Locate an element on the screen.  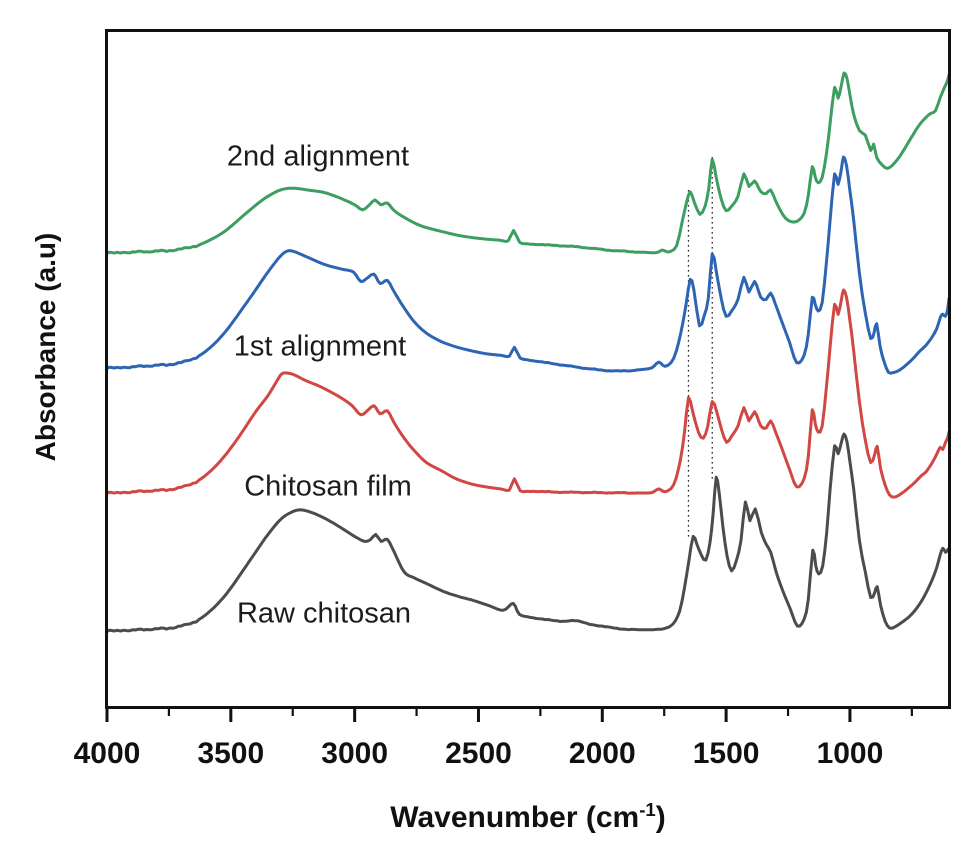
x-axis-title-superscript: -1 is located at coordinates (647, 809).